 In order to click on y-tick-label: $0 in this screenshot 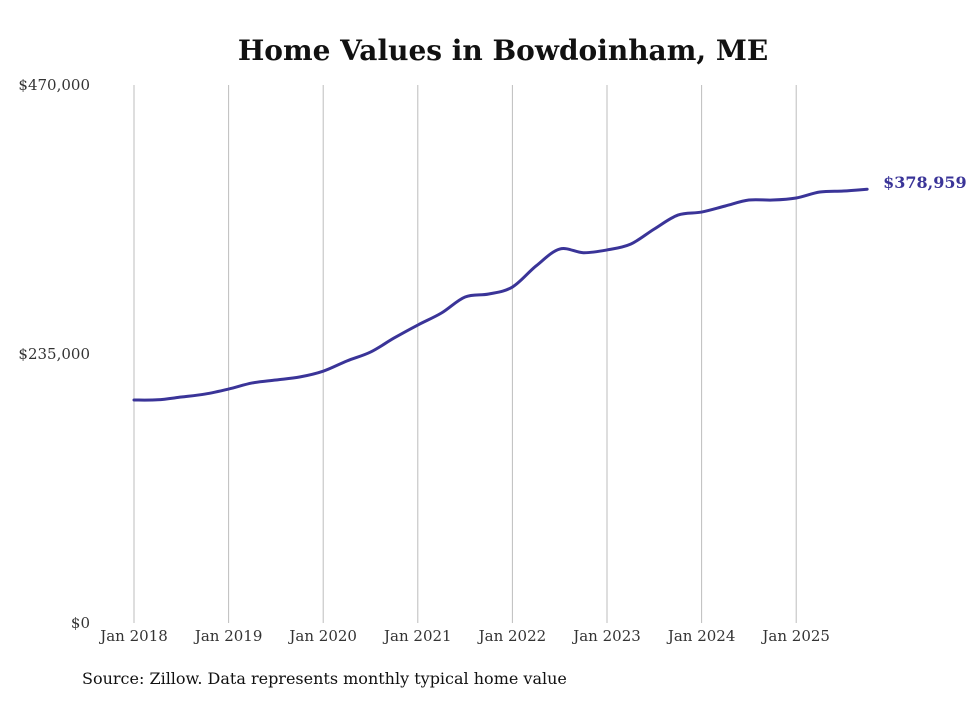, I will do `click(80, 623)`.